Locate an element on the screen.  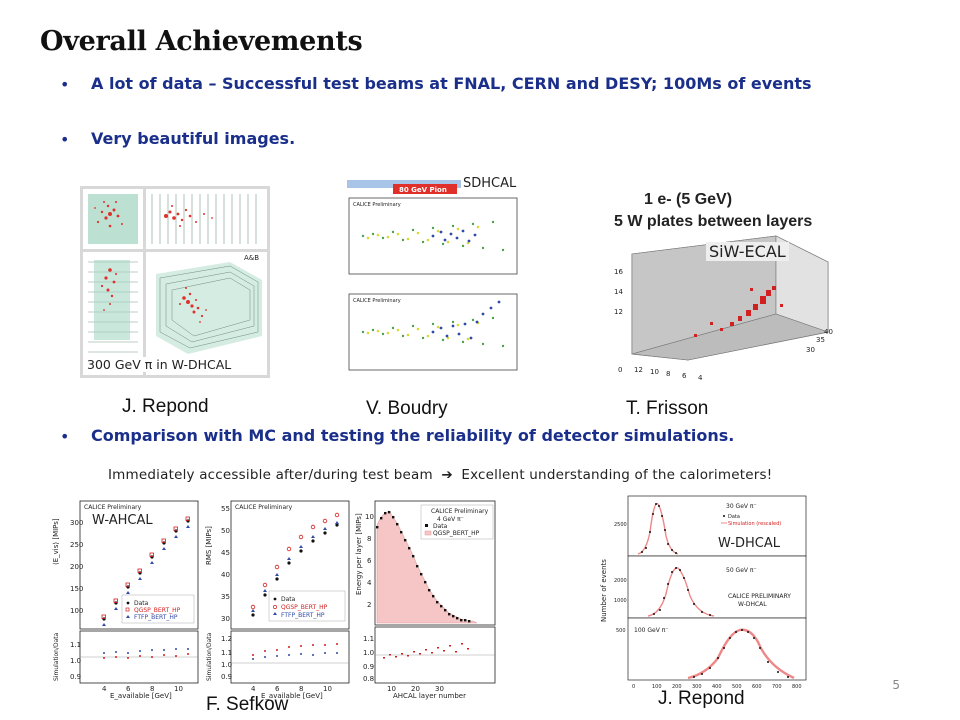
bullet-images: Very beautiful images. is located at coordinates (193, 138).